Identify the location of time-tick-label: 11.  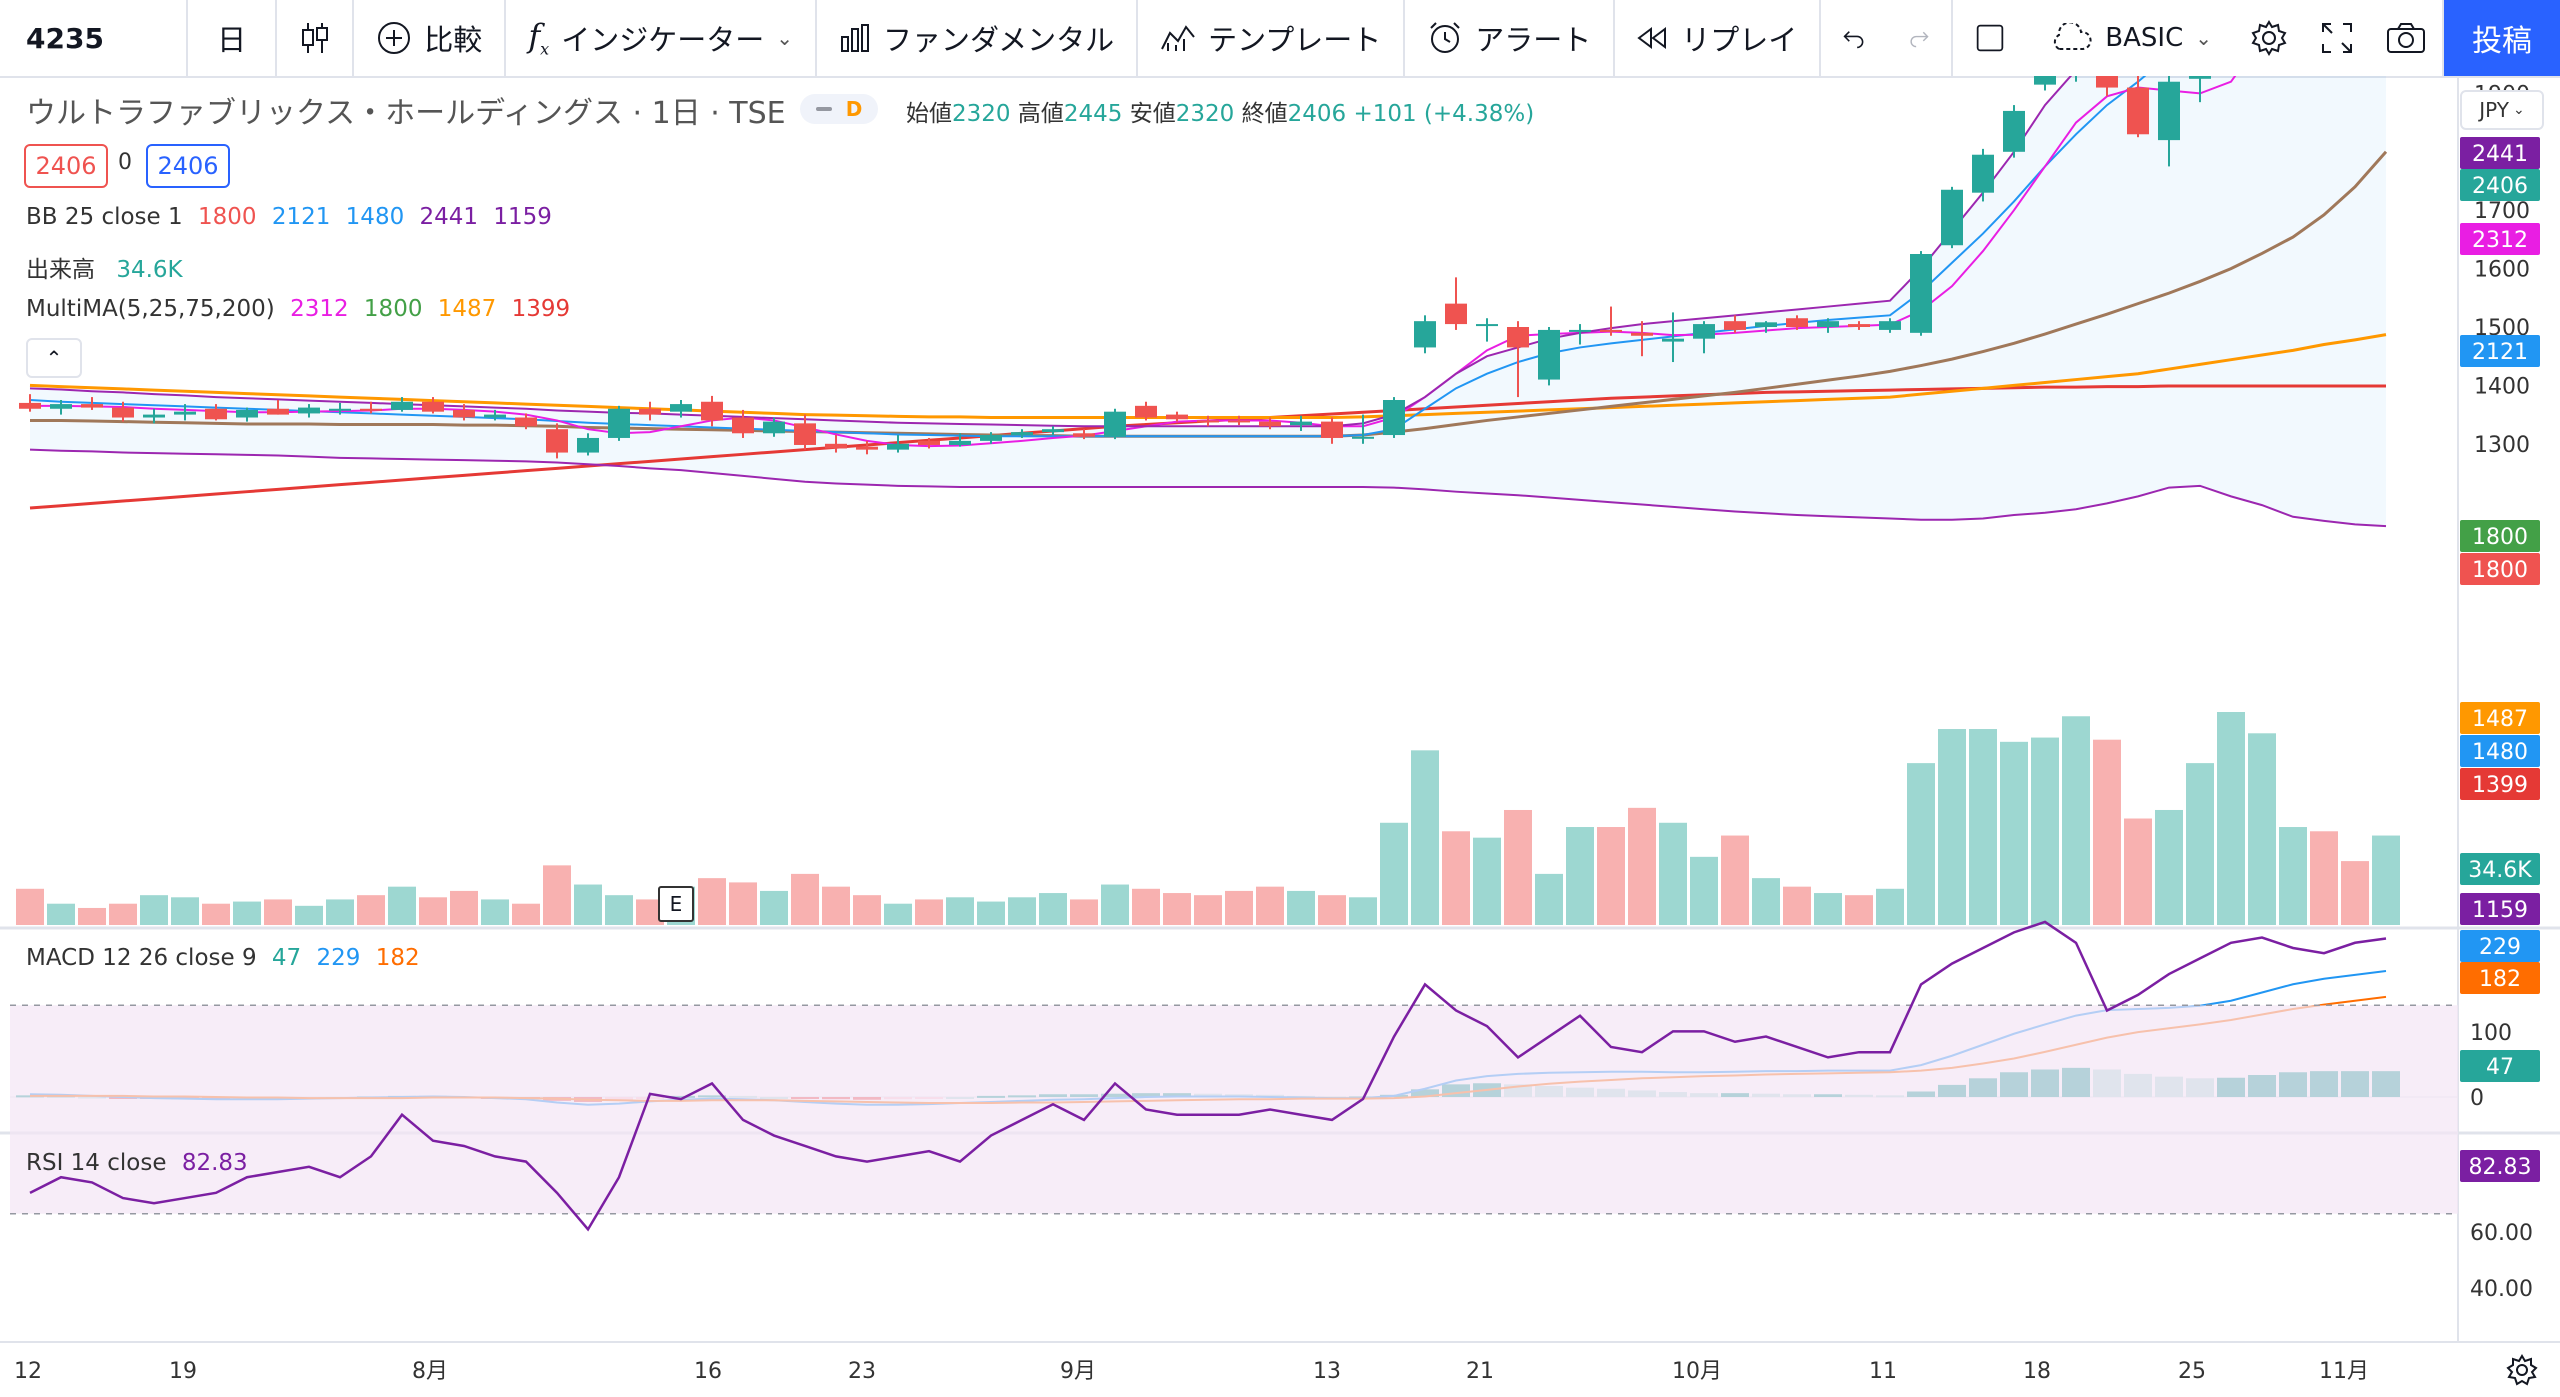
(1883, 1371).